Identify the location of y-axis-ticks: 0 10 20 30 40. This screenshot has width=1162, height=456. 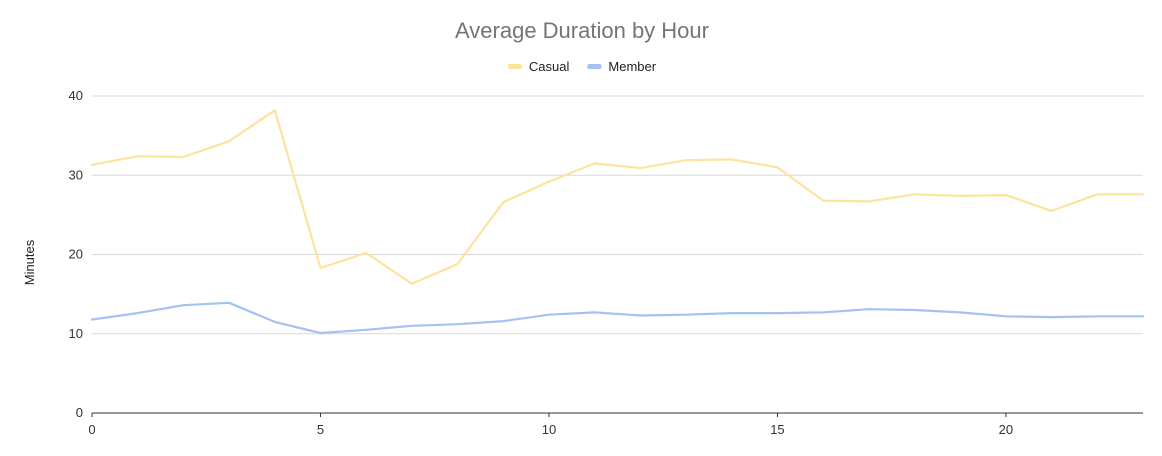
(76, 254).